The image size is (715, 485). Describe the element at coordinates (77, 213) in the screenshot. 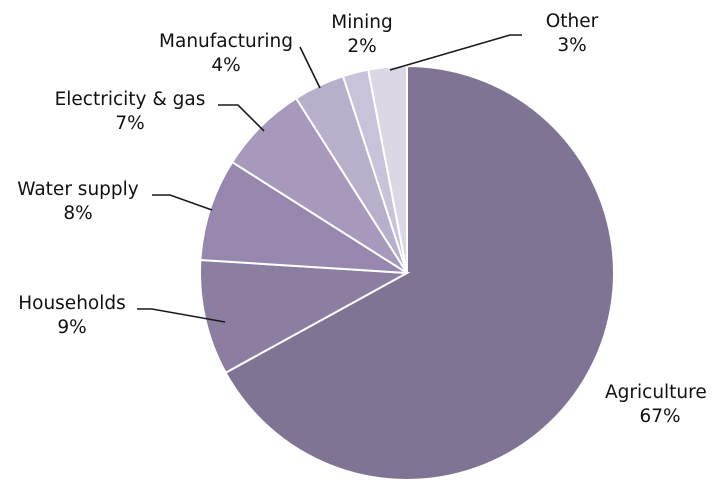

I see `slice-value-label: 8%` at that location.